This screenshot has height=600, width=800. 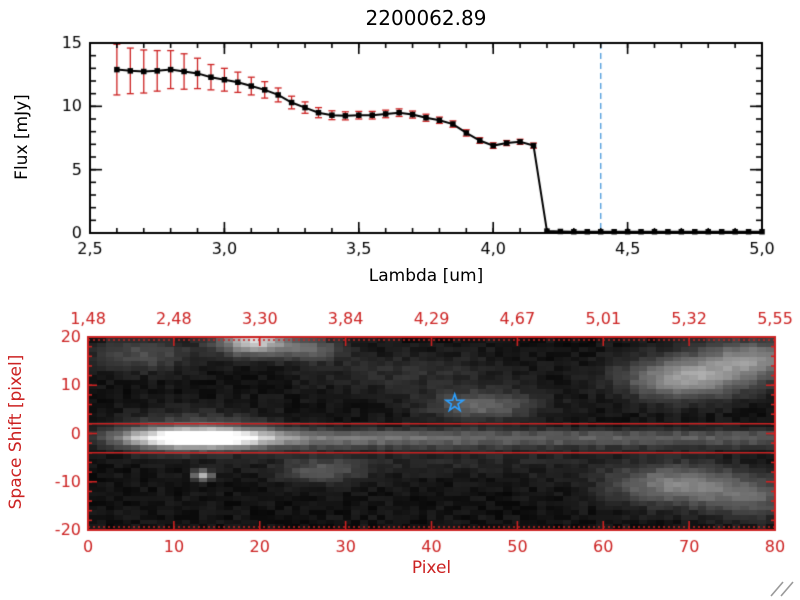 What do you see at coordinates (16, 432) in the screenshot?
I see `space-shift-axis-label: Space Shift [pixel]` at bounding box center [16, 432].